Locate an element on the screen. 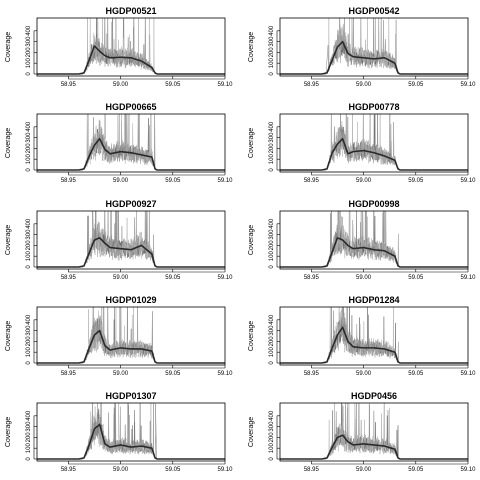 The width and height of the screenshot is (480, 480). panel-title: HGDP00665 is located at coordinates (130, 107).